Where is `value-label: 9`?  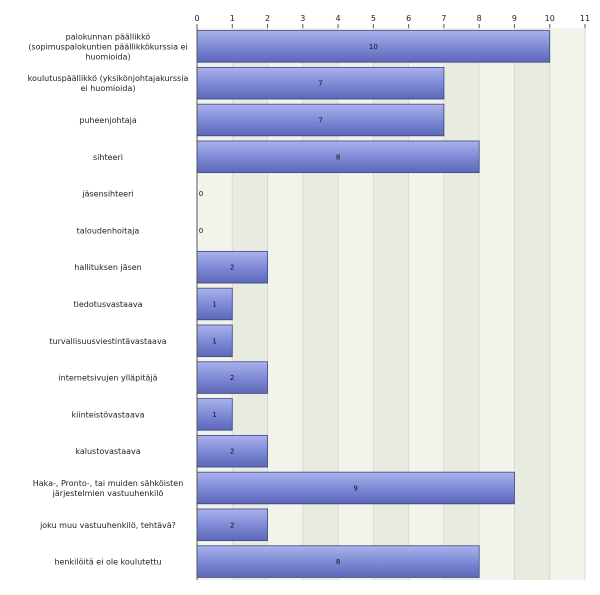
value-label: 9 is located at coordinates (355, 489).